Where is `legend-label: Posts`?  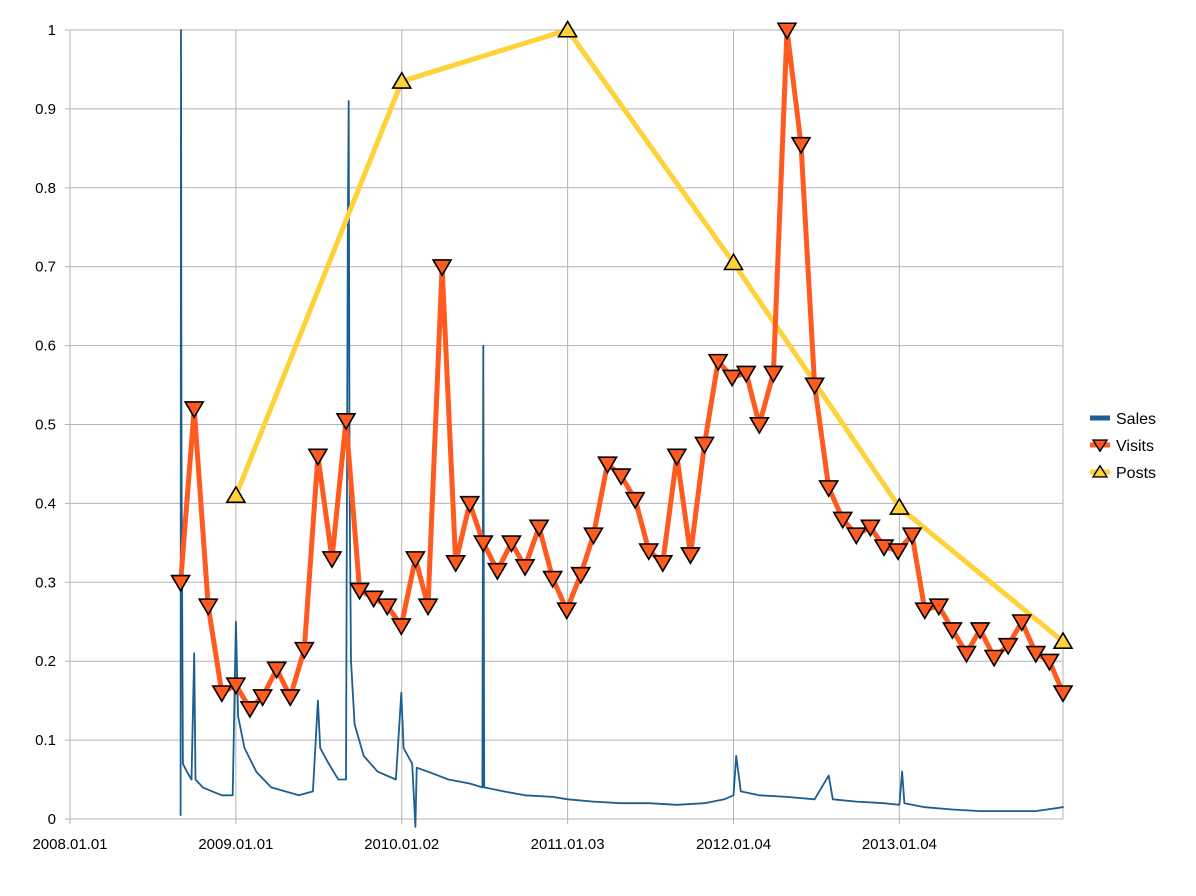 legend-label: Posts is located at coordinates (1136, 473).